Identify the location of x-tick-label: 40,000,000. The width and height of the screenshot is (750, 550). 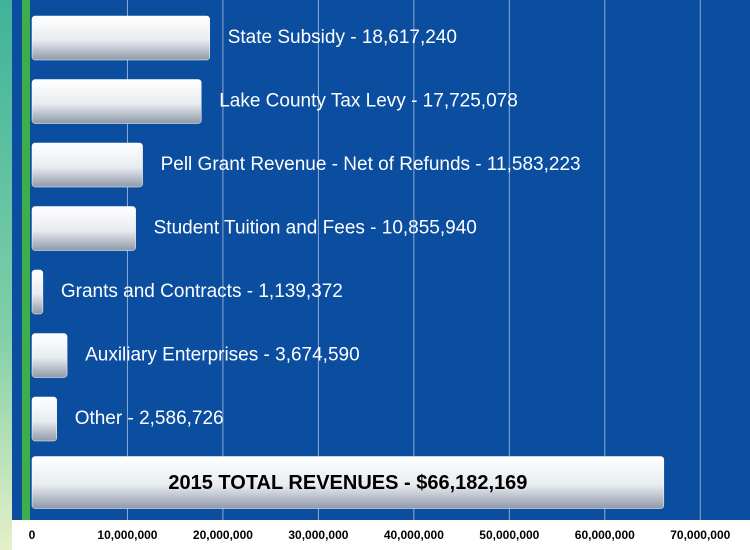
(414, 535).